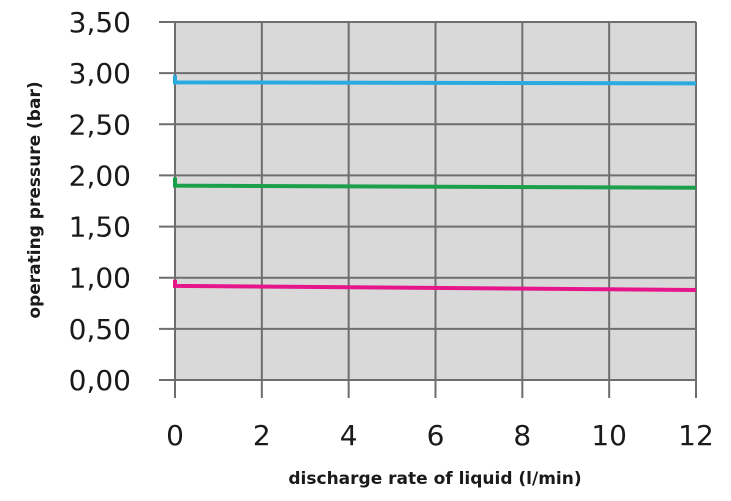  Describe the element at coordinates (522, 435) in the screenshot. I see `x-tick-label: 8` at that location.